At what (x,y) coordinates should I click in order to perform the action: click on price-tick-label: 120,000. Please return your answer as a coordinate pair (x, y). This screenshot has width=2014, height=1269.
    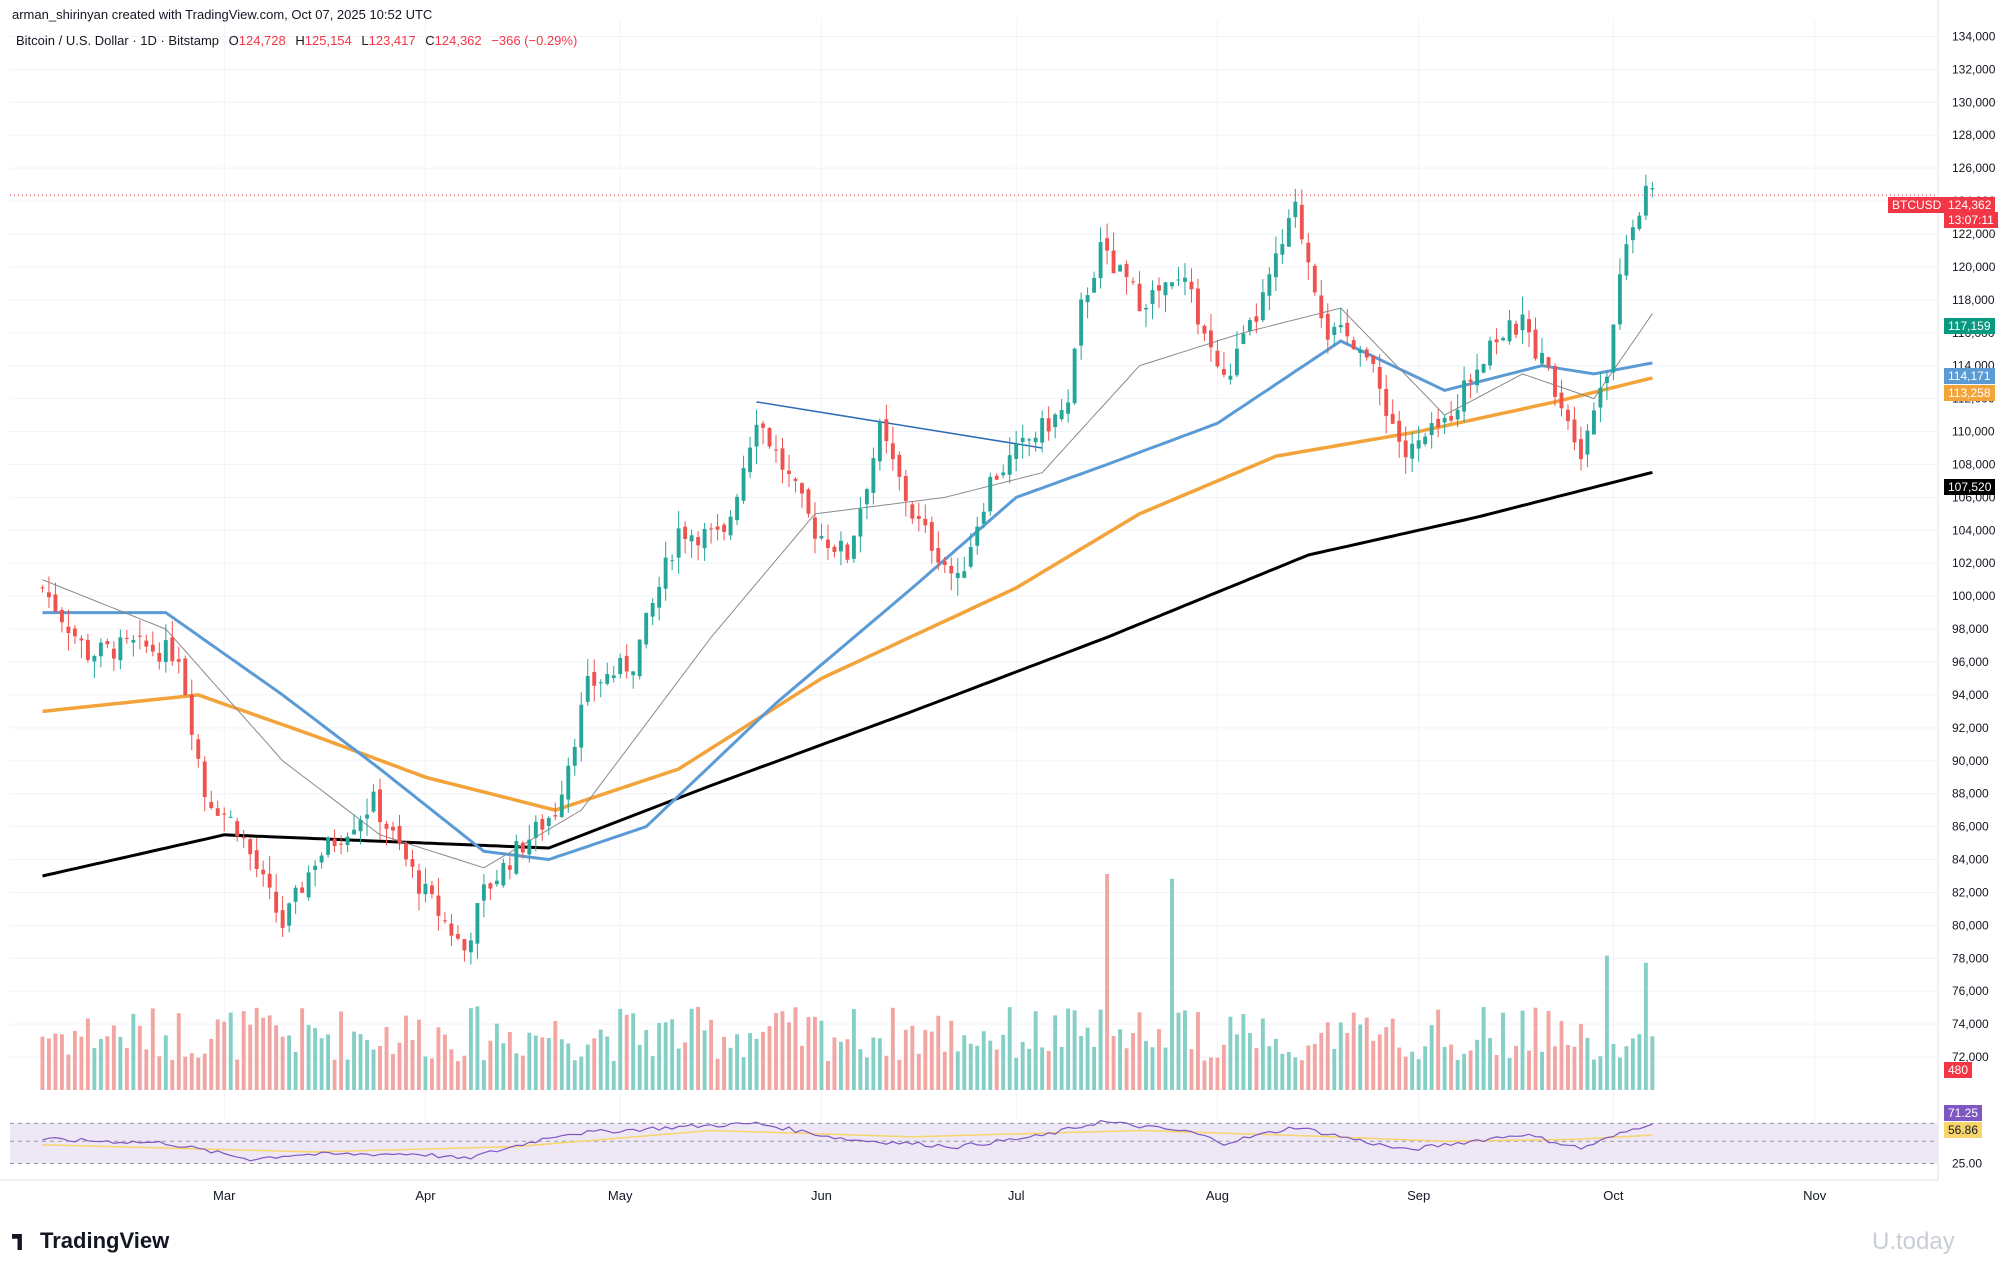
    Looking at the image, I should click on (1974, 267).